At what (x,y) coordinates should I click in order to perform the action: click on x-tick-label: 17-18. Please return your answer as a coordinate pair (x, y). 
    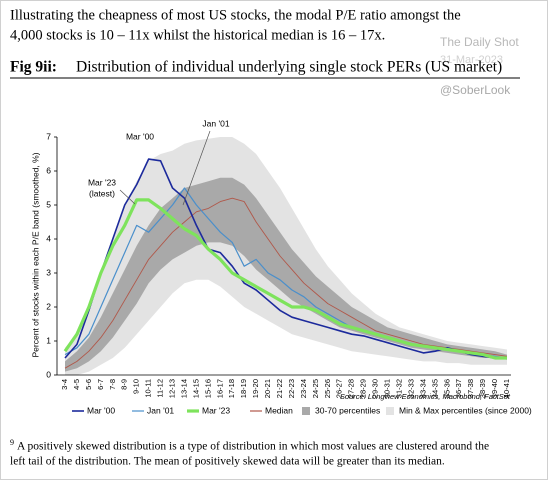
    Looking at the image, I should click on (231, 388).